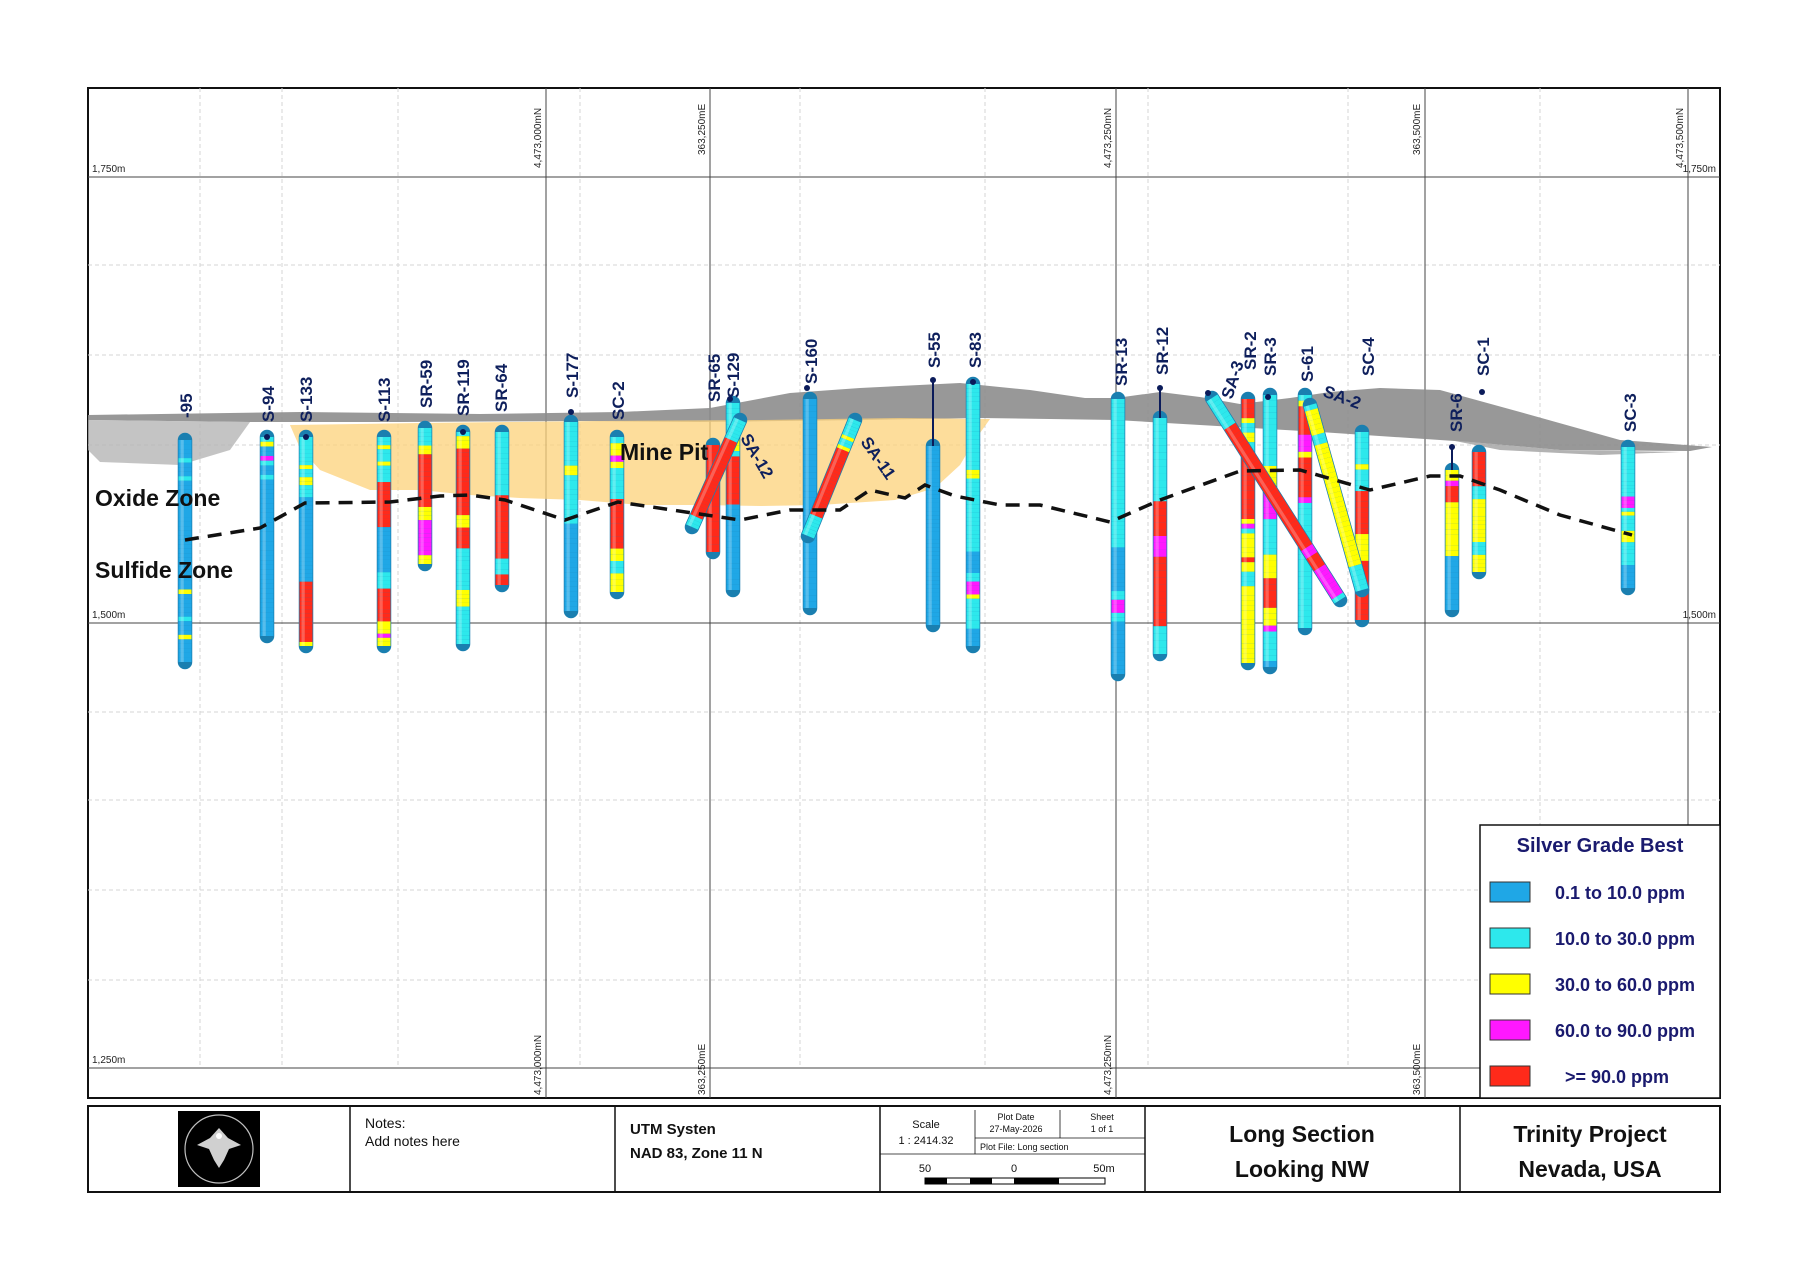 Image resolution: width=1800 pixels, height=1272 pixels. Describe the element at coordinates (1307, 364) in the screenshot. I see `hole-label-s61: S-61` at that location.